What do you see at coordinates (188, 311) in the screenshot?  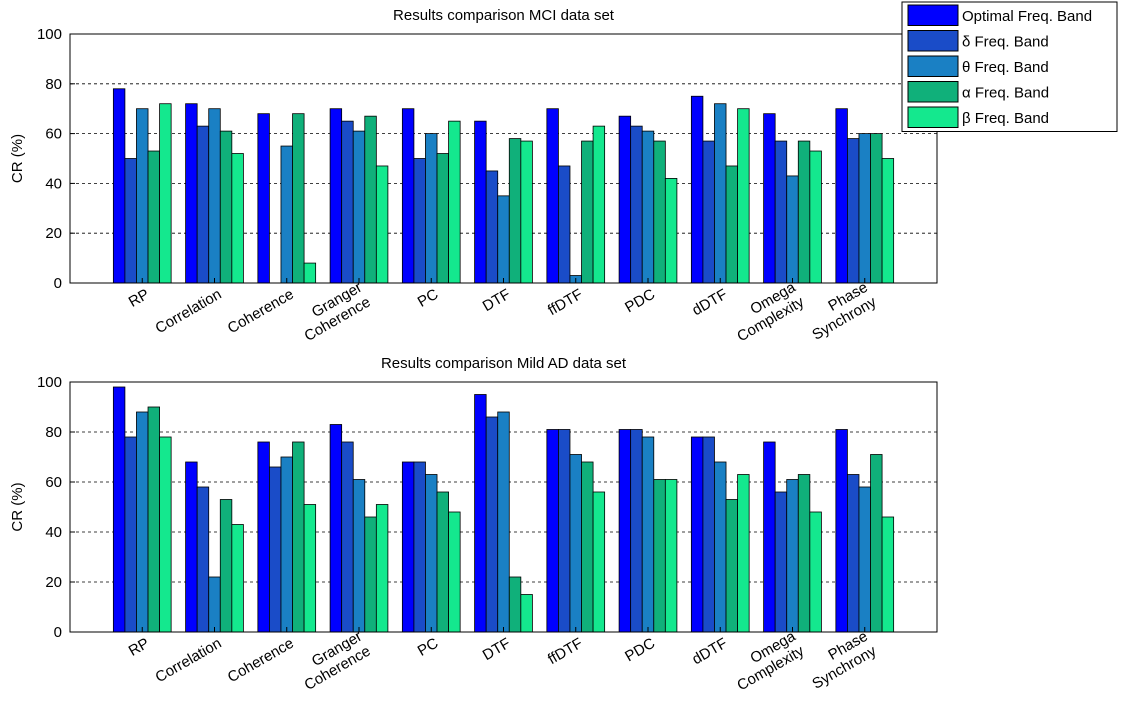 I see `x-tick-label: Correlation` at bounding box center [188, 311].